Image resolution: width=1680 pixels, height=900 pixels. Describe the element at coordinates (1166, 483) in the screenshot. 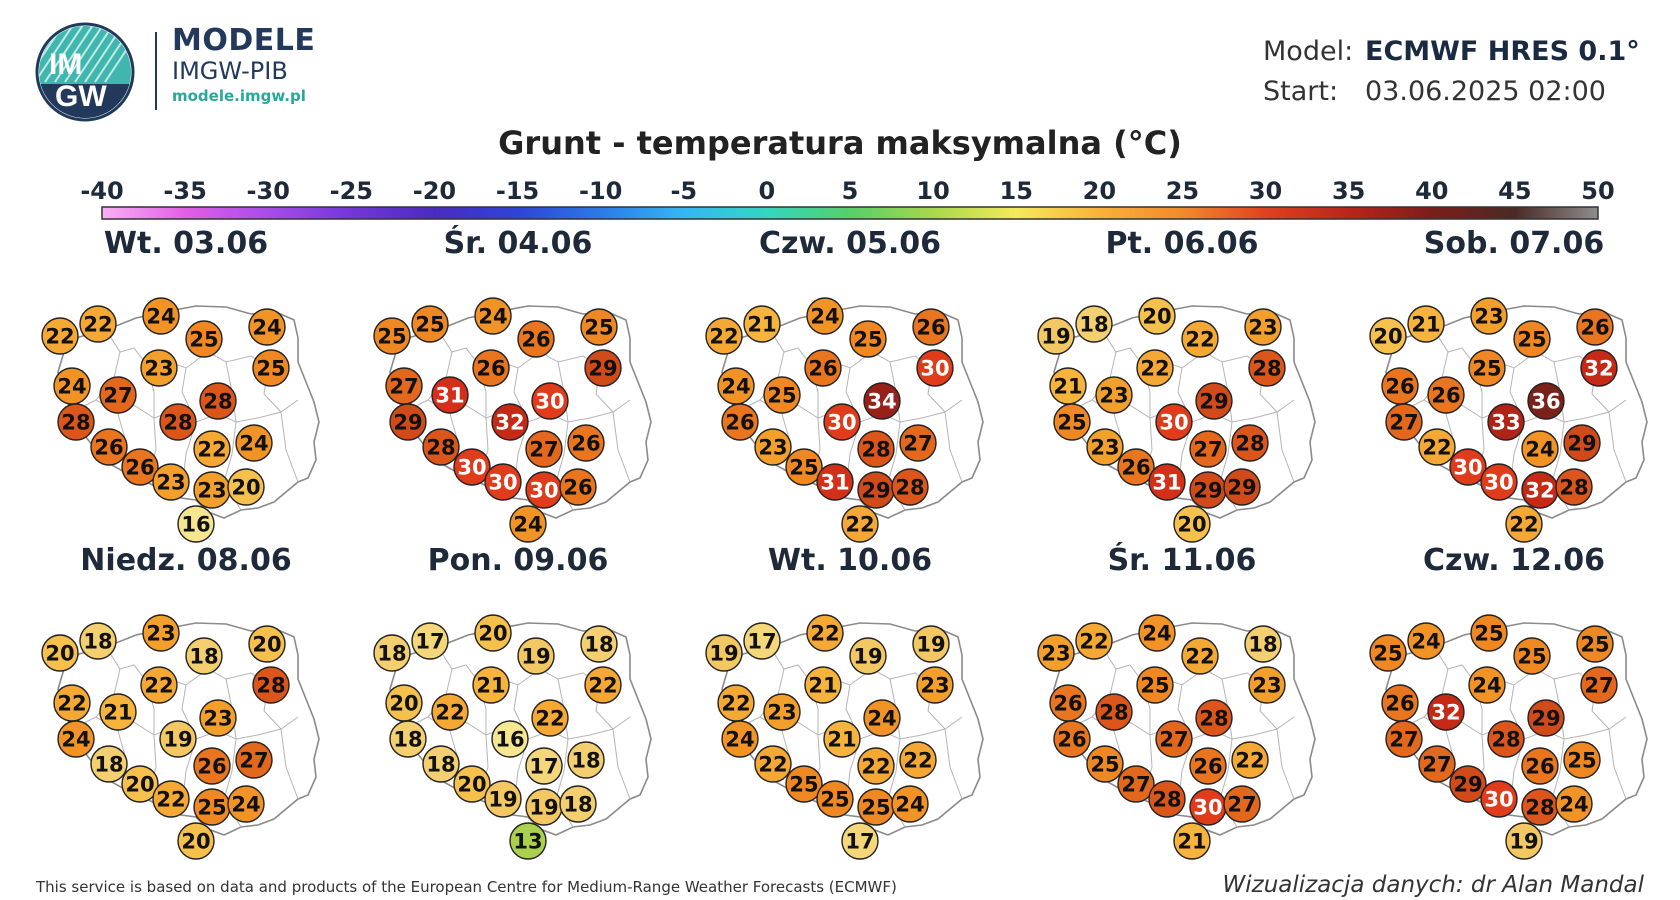

I see `temperature-value: 31` at that location.